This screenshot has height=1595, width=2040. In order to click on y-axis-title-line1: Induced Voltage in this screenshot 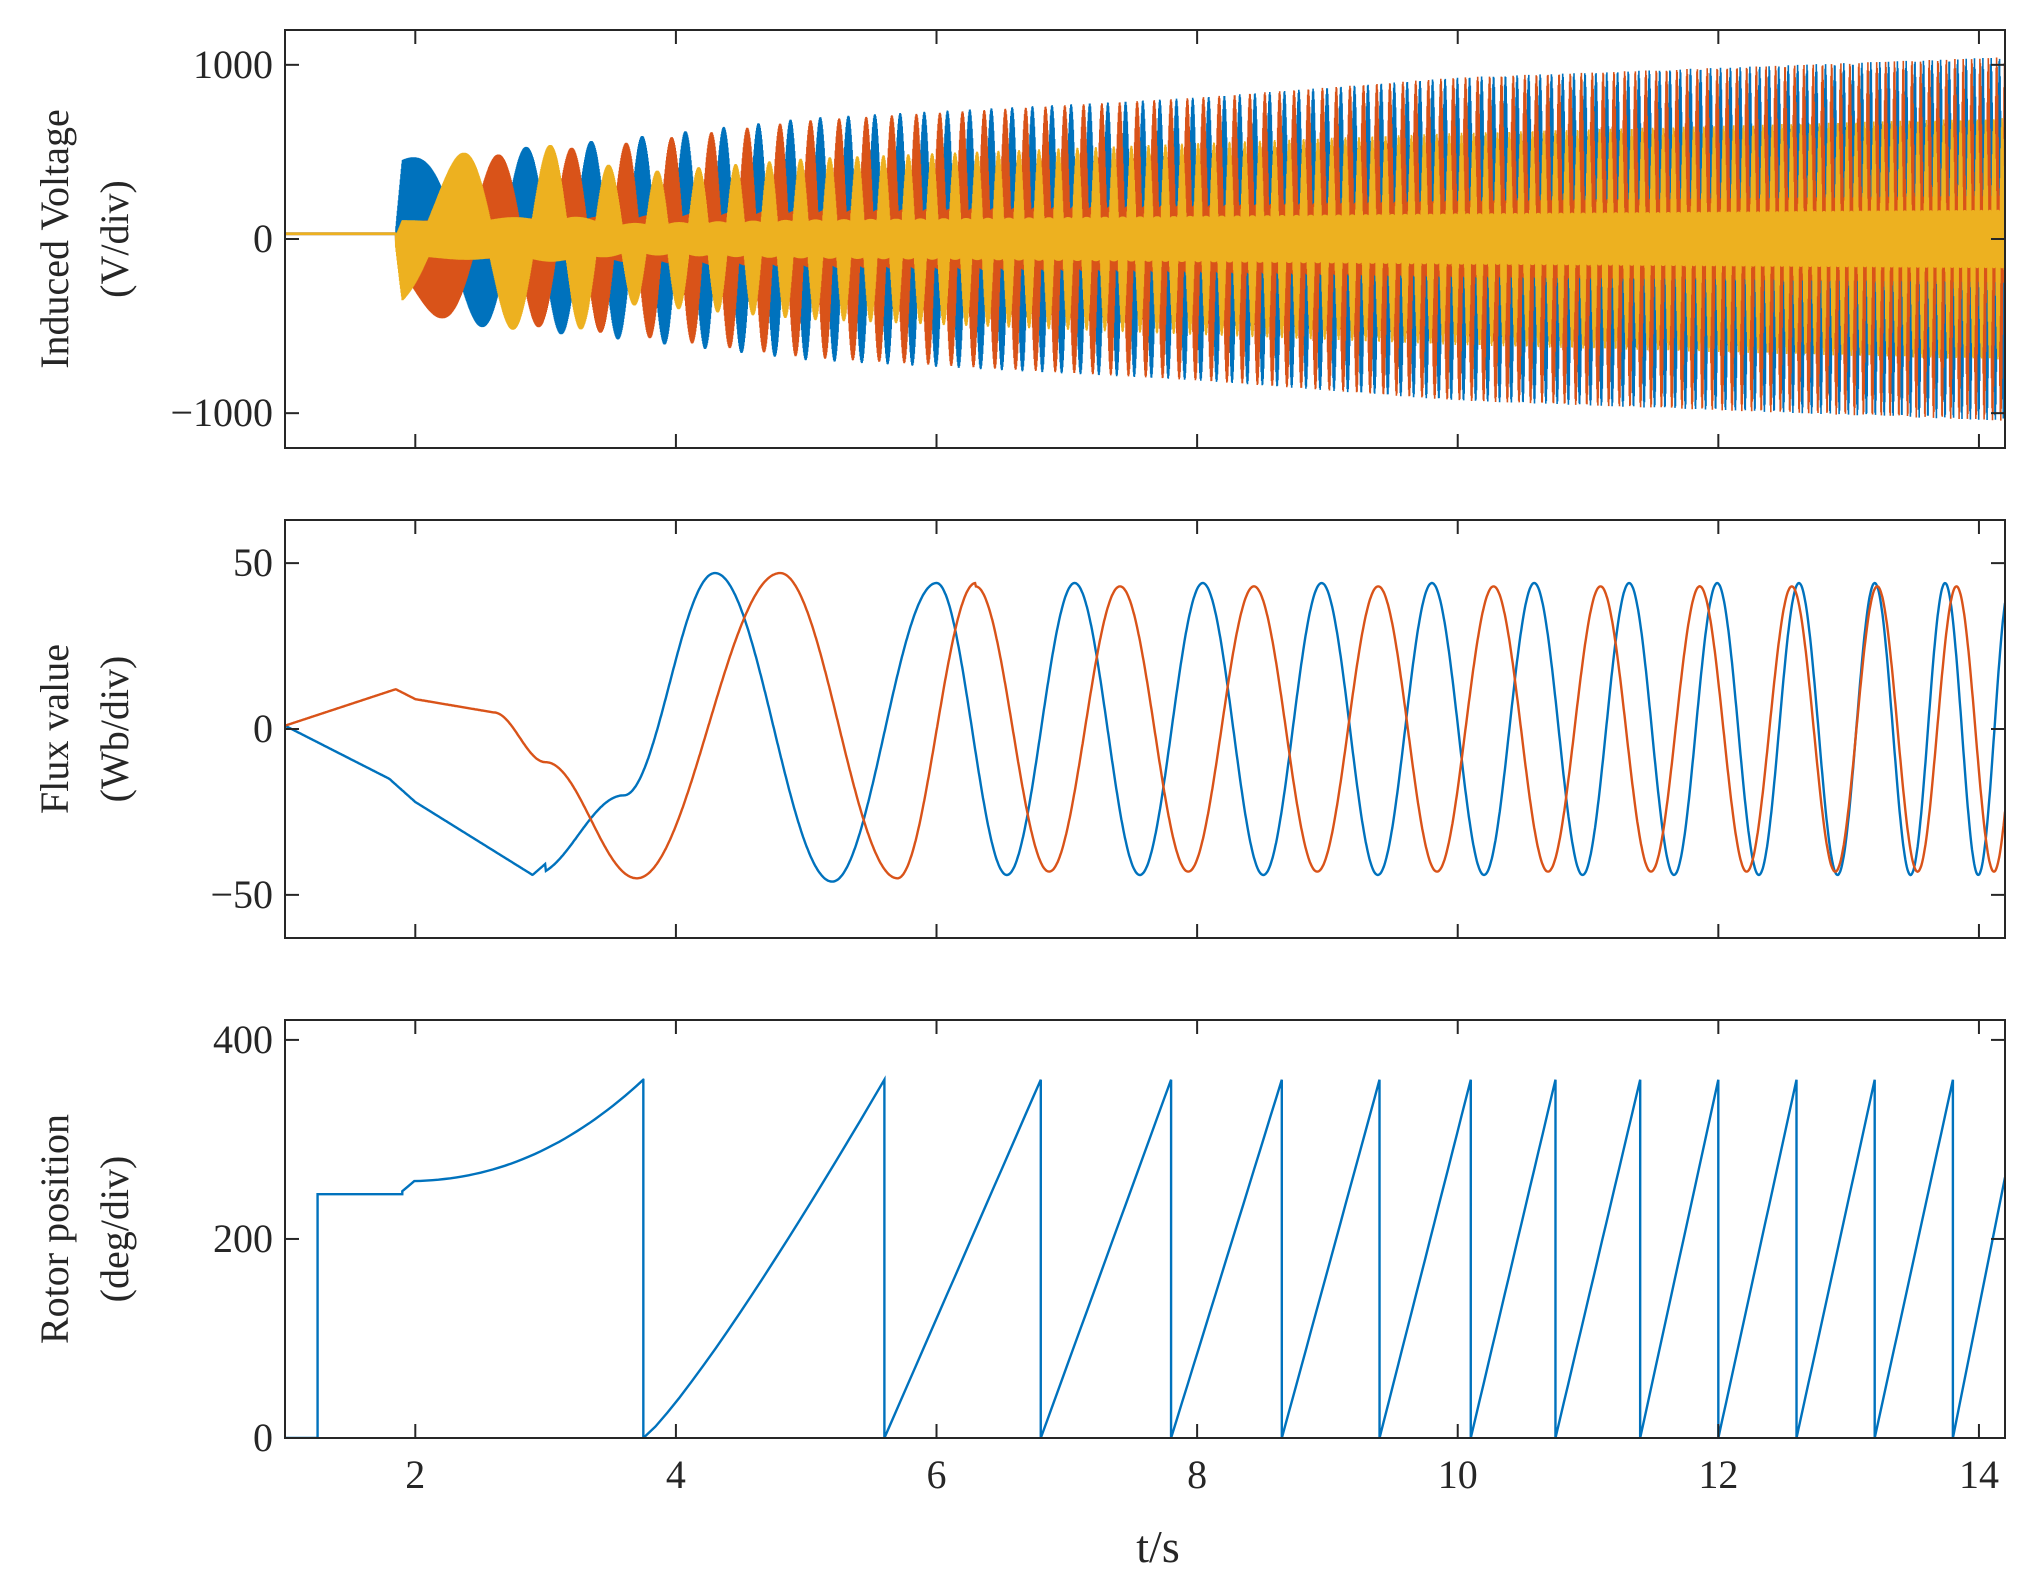, I will do `click(54, 239)`.